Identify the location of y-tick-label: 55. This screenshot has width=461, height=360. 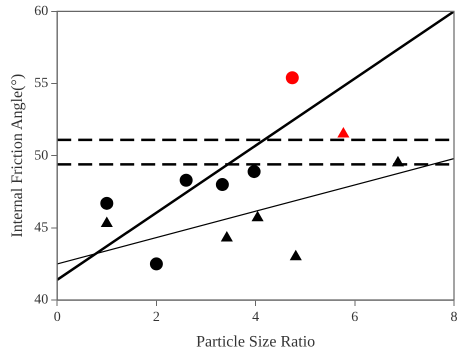
(41, 84).